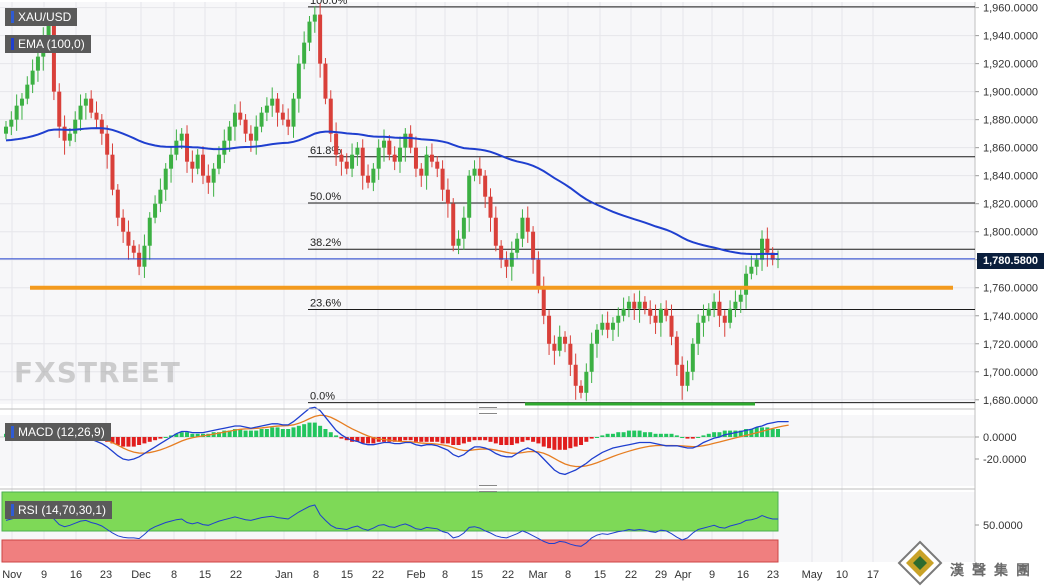 This screenshot has height=587, width=1060. I want to click on price-axis-label: 1,860.0000, so click(1010, 149).